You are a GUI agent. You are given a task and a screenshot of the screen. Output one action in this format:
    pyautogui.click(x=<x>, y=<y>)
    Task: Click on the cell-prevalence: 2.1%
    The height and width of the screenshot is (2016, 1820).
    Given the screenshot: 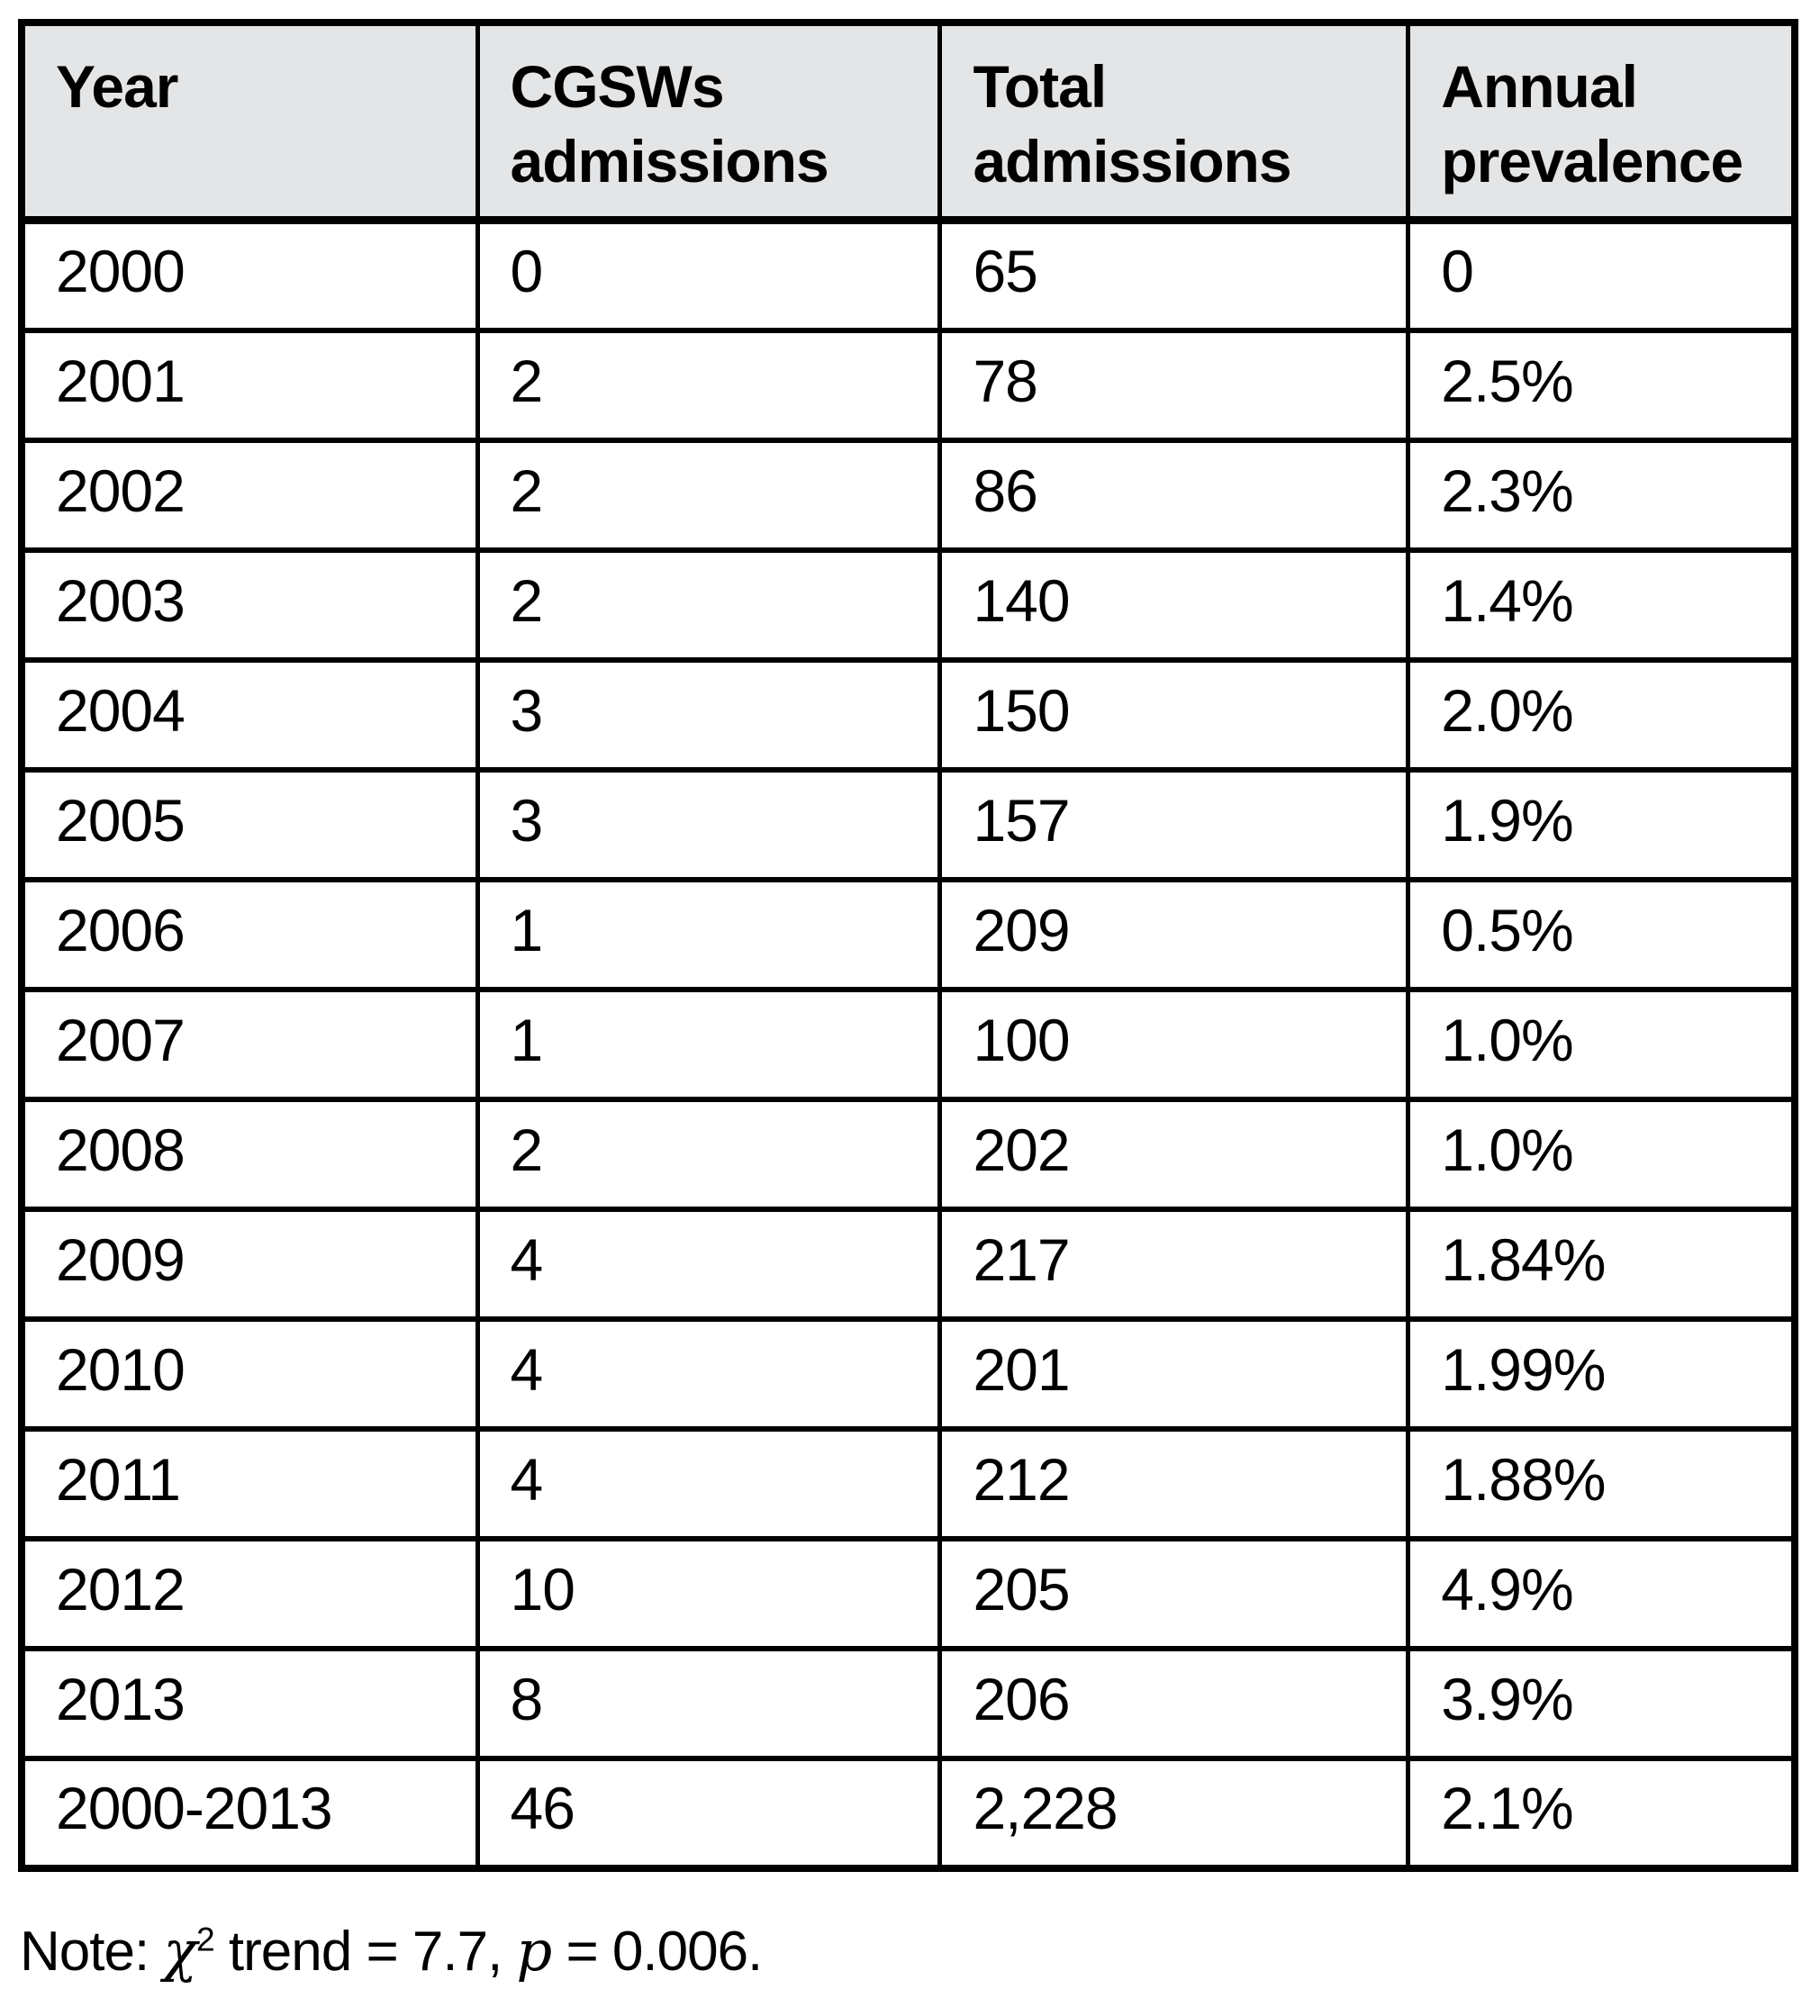 What is the action you would take?
    pyautogui.click(x=1602, y=1813)
    